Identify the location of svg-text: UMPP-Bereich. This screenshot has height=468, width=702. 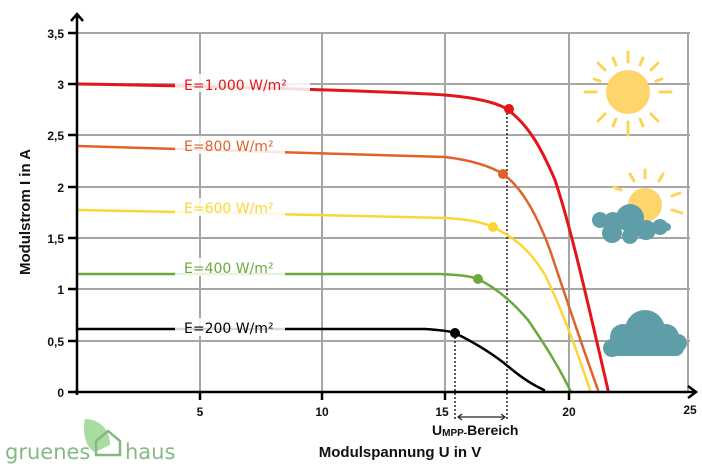
(475, 430).